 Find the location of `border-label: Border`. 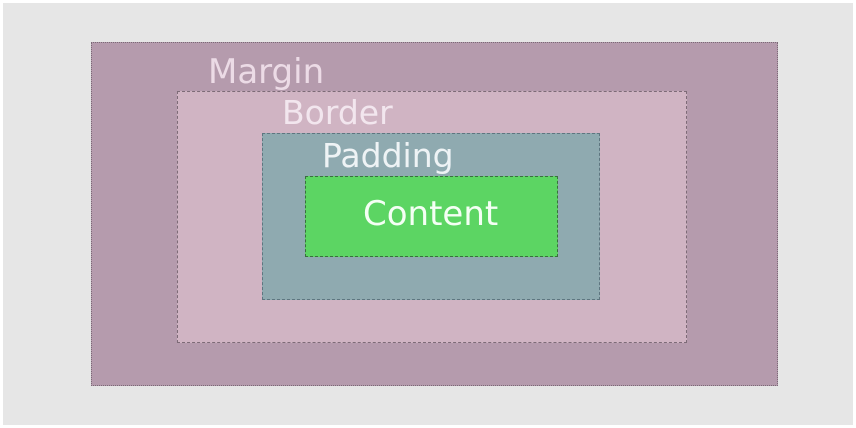

border-label: Border is located at coordinates (337, 112).